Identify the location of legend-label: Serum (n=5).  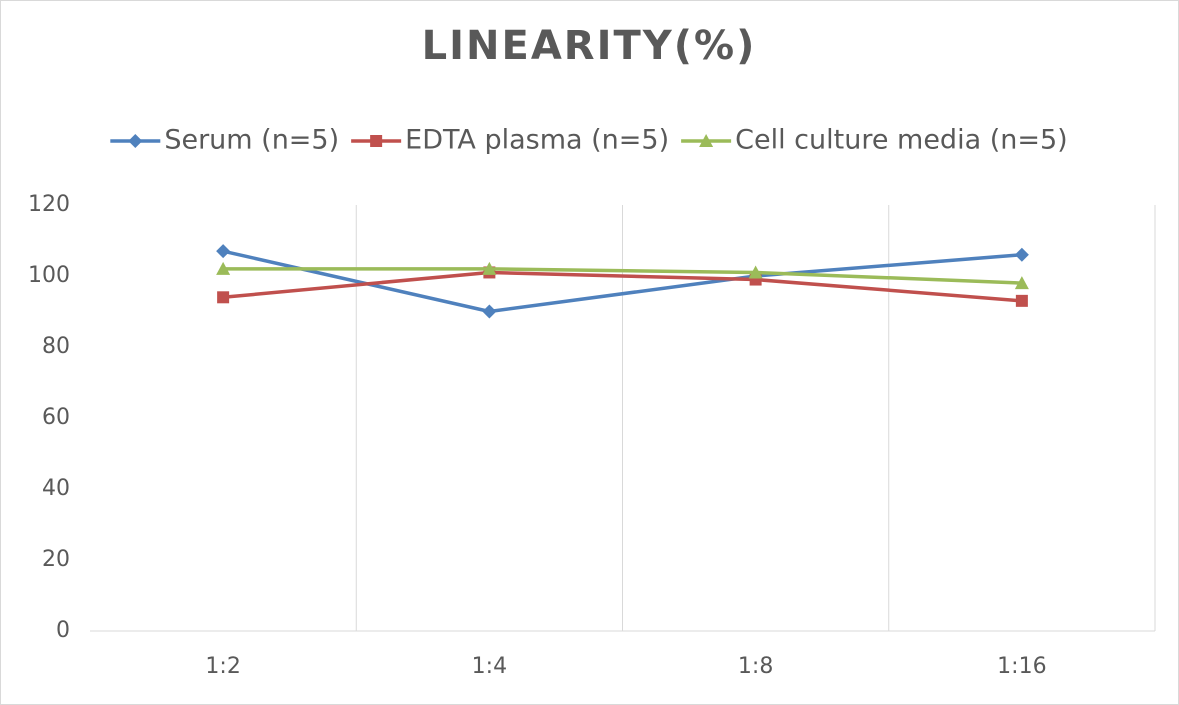
(251, 140).